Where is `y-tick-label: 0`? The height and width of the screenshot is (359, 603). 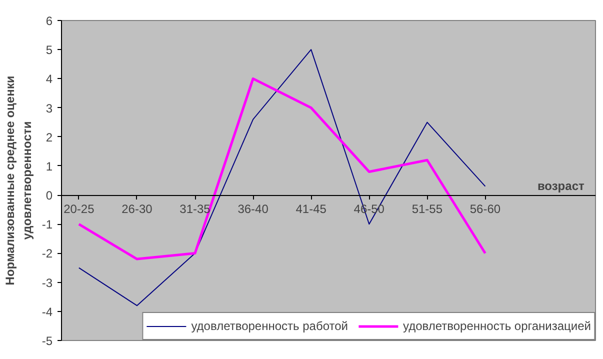
y-tick-label: 0 is located at coordinates (49, 195).